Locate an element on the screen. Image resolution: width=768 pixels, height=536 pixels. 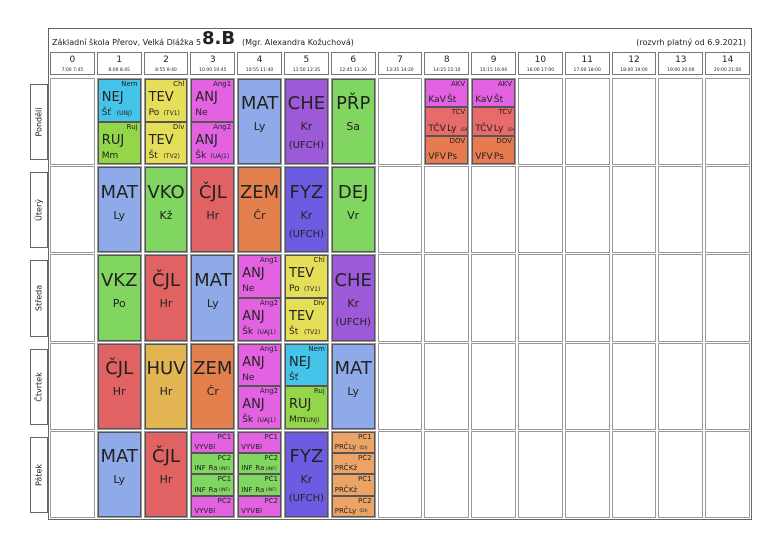
lesson: PČ2 PRČ Kž is located at coordinates (353, 464).